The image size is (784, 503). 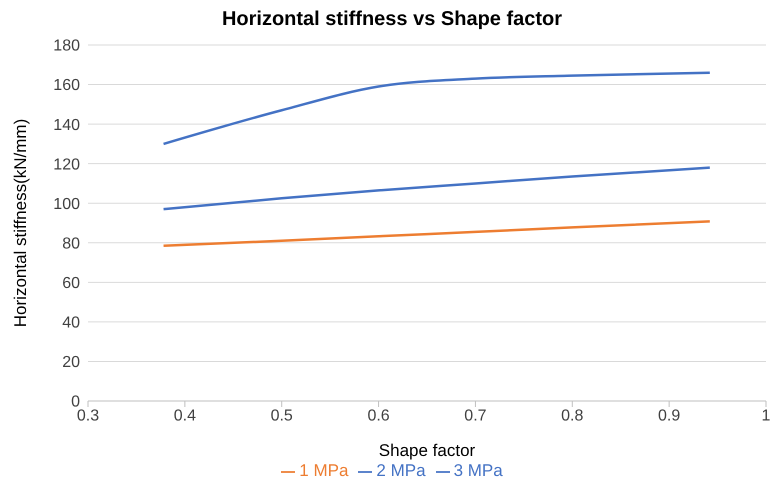 What do you see at coordinates (71, 363) in the screenshot?
I see `y-tick-label: 20` at bounding box center [71, 363].